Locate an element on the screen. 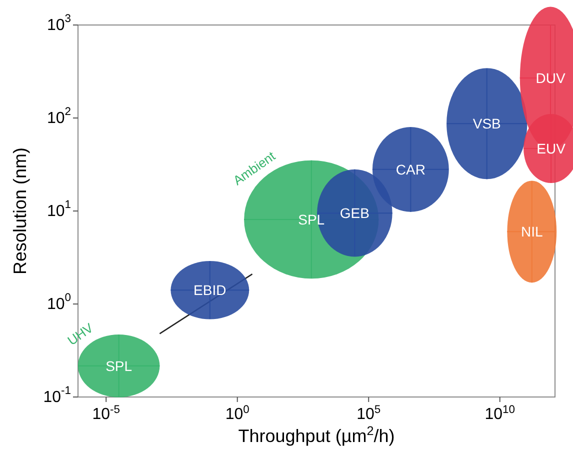 This screenshot has height=454, width=573. y-tick-label: 10$^{2}$ is located at coordinates (58, 116).